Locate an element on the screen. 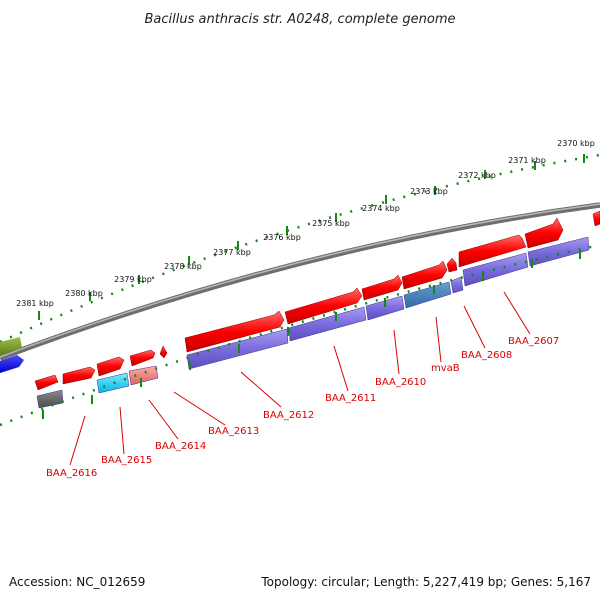 This screenshot has height=600, width=600. protein-feature-pink is located at coordinates (143, 375).